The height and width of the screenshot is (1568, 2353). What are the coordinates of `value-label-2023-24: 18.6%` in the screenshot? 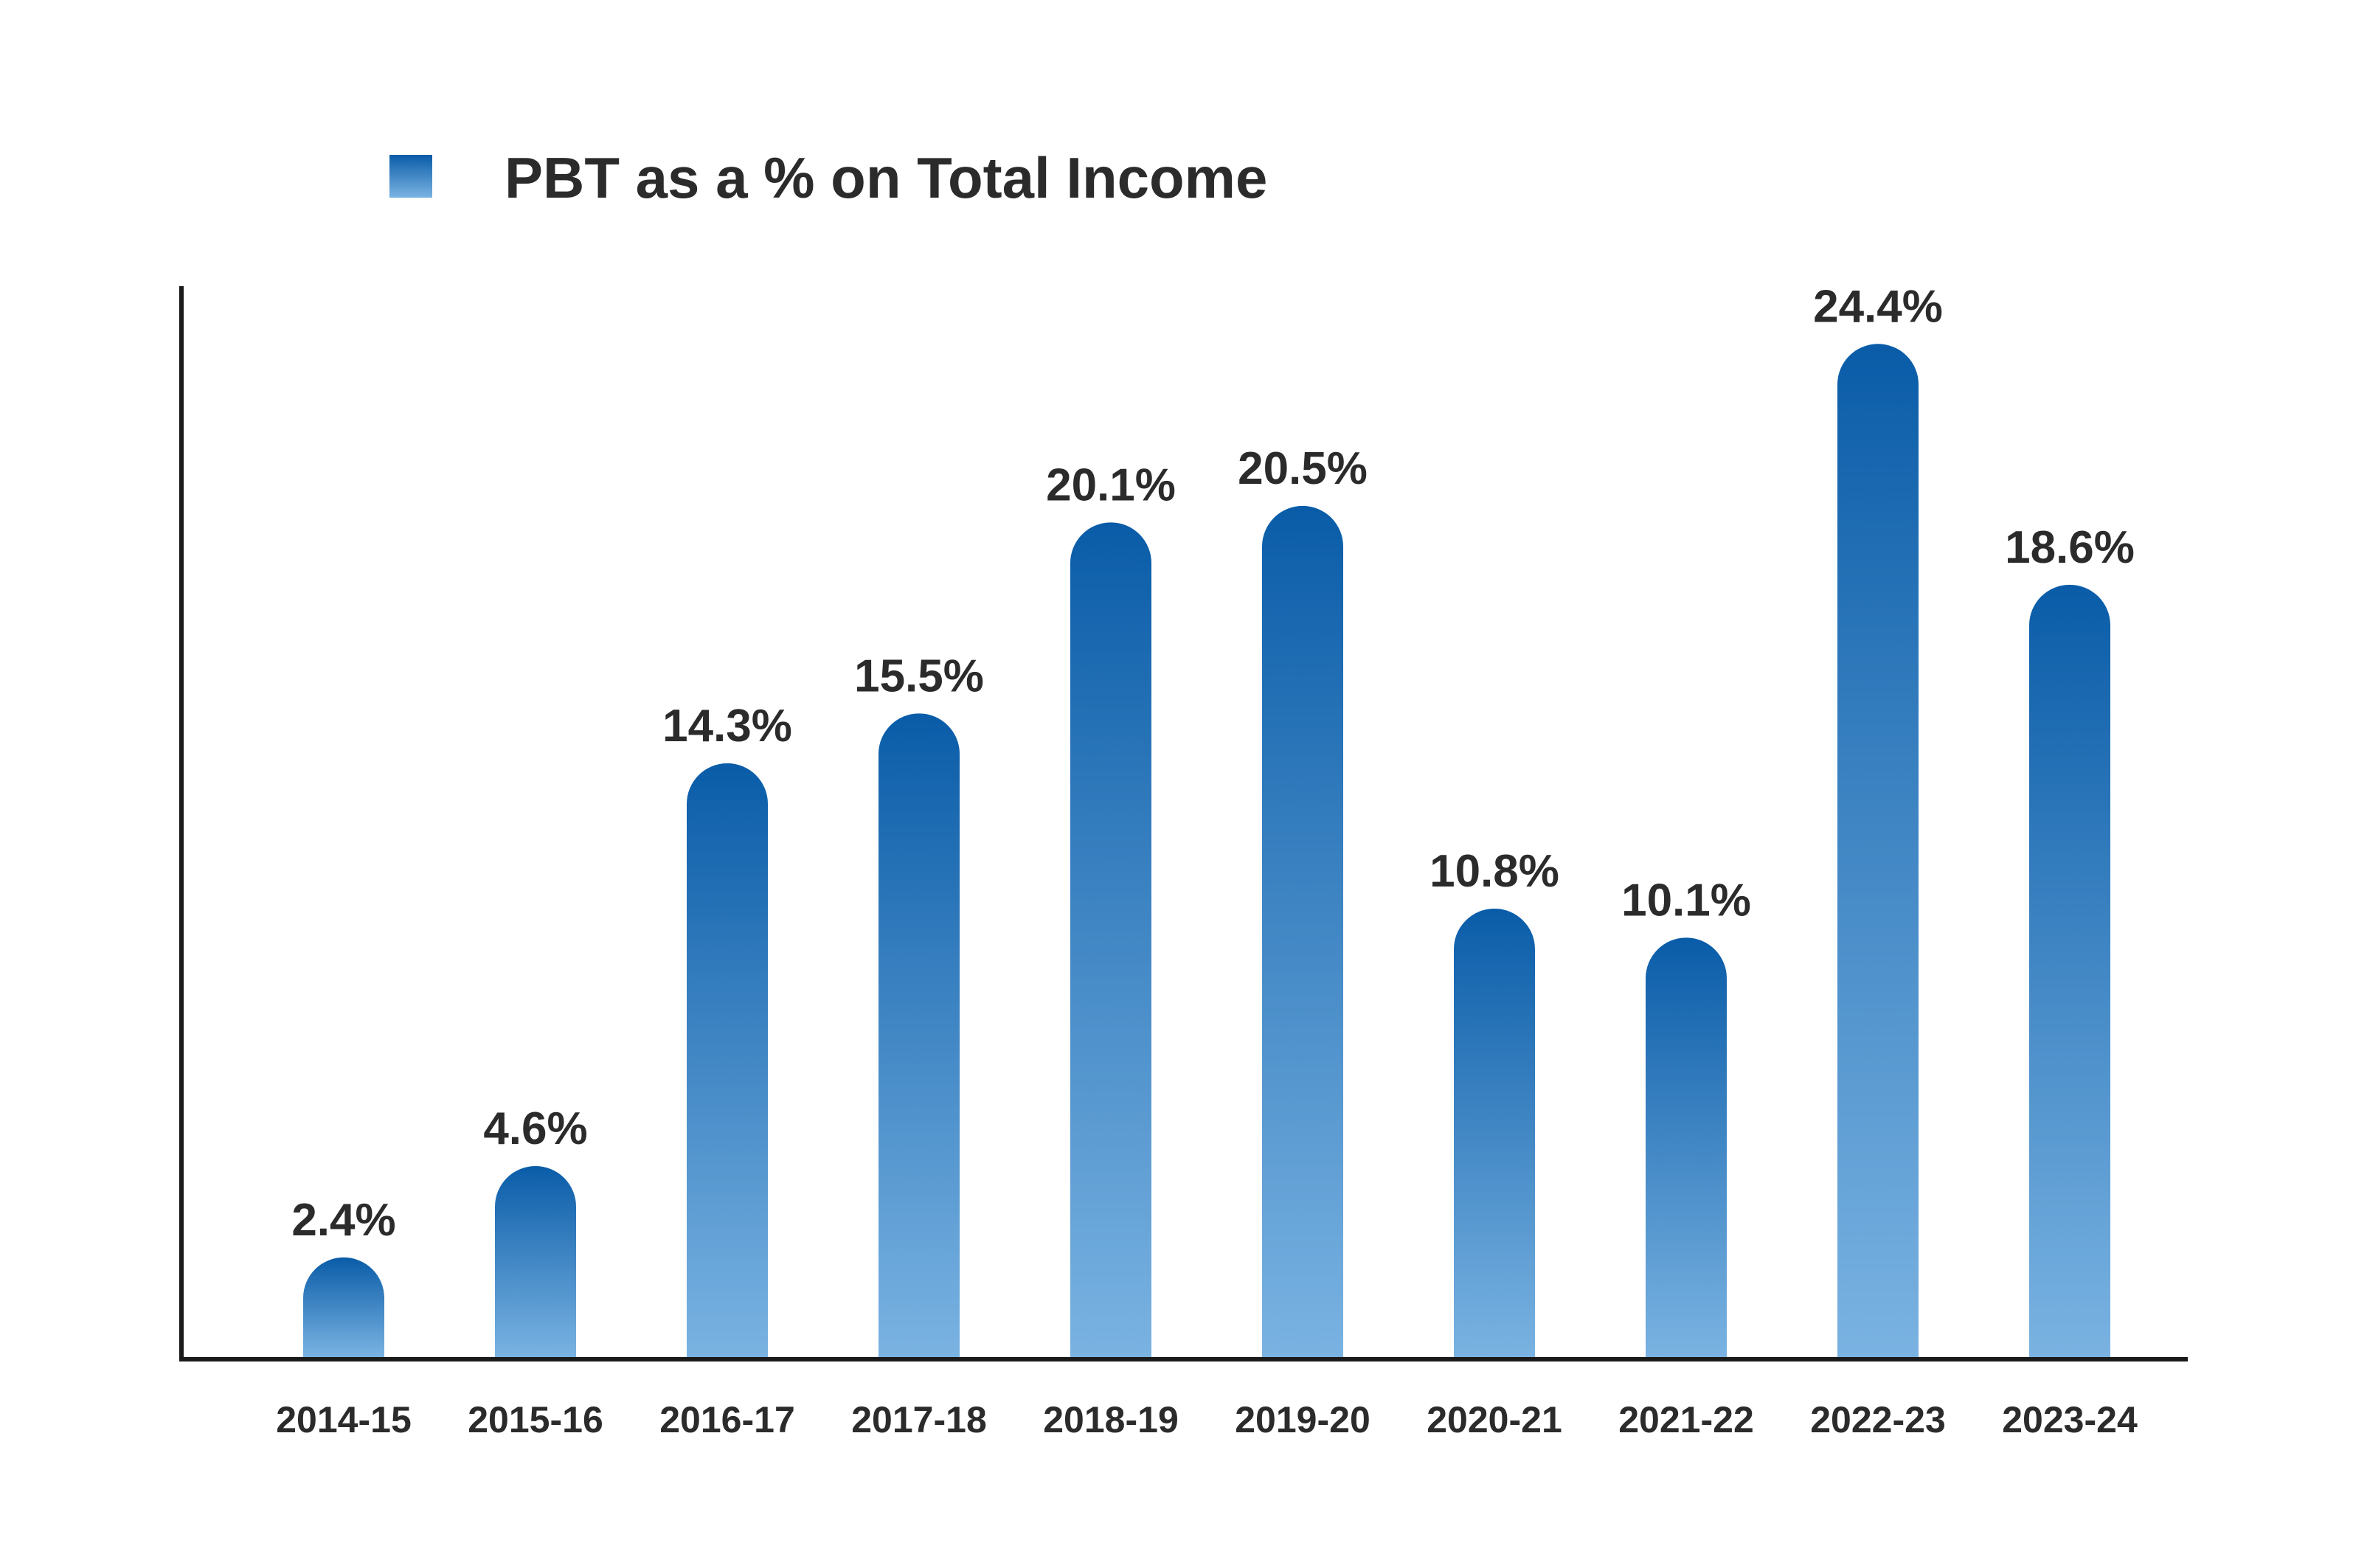 It's located at (2070, 547).